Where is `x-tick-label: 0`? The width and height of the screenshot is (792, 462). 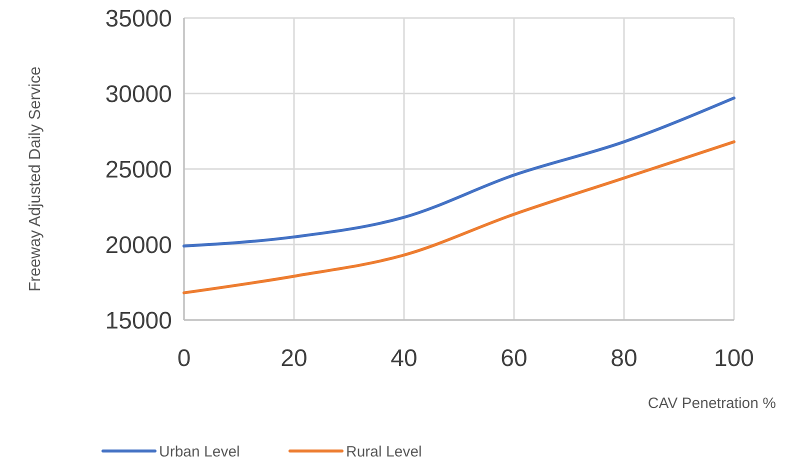 x-tick-label: 0 is located at coordinates (184, 358).